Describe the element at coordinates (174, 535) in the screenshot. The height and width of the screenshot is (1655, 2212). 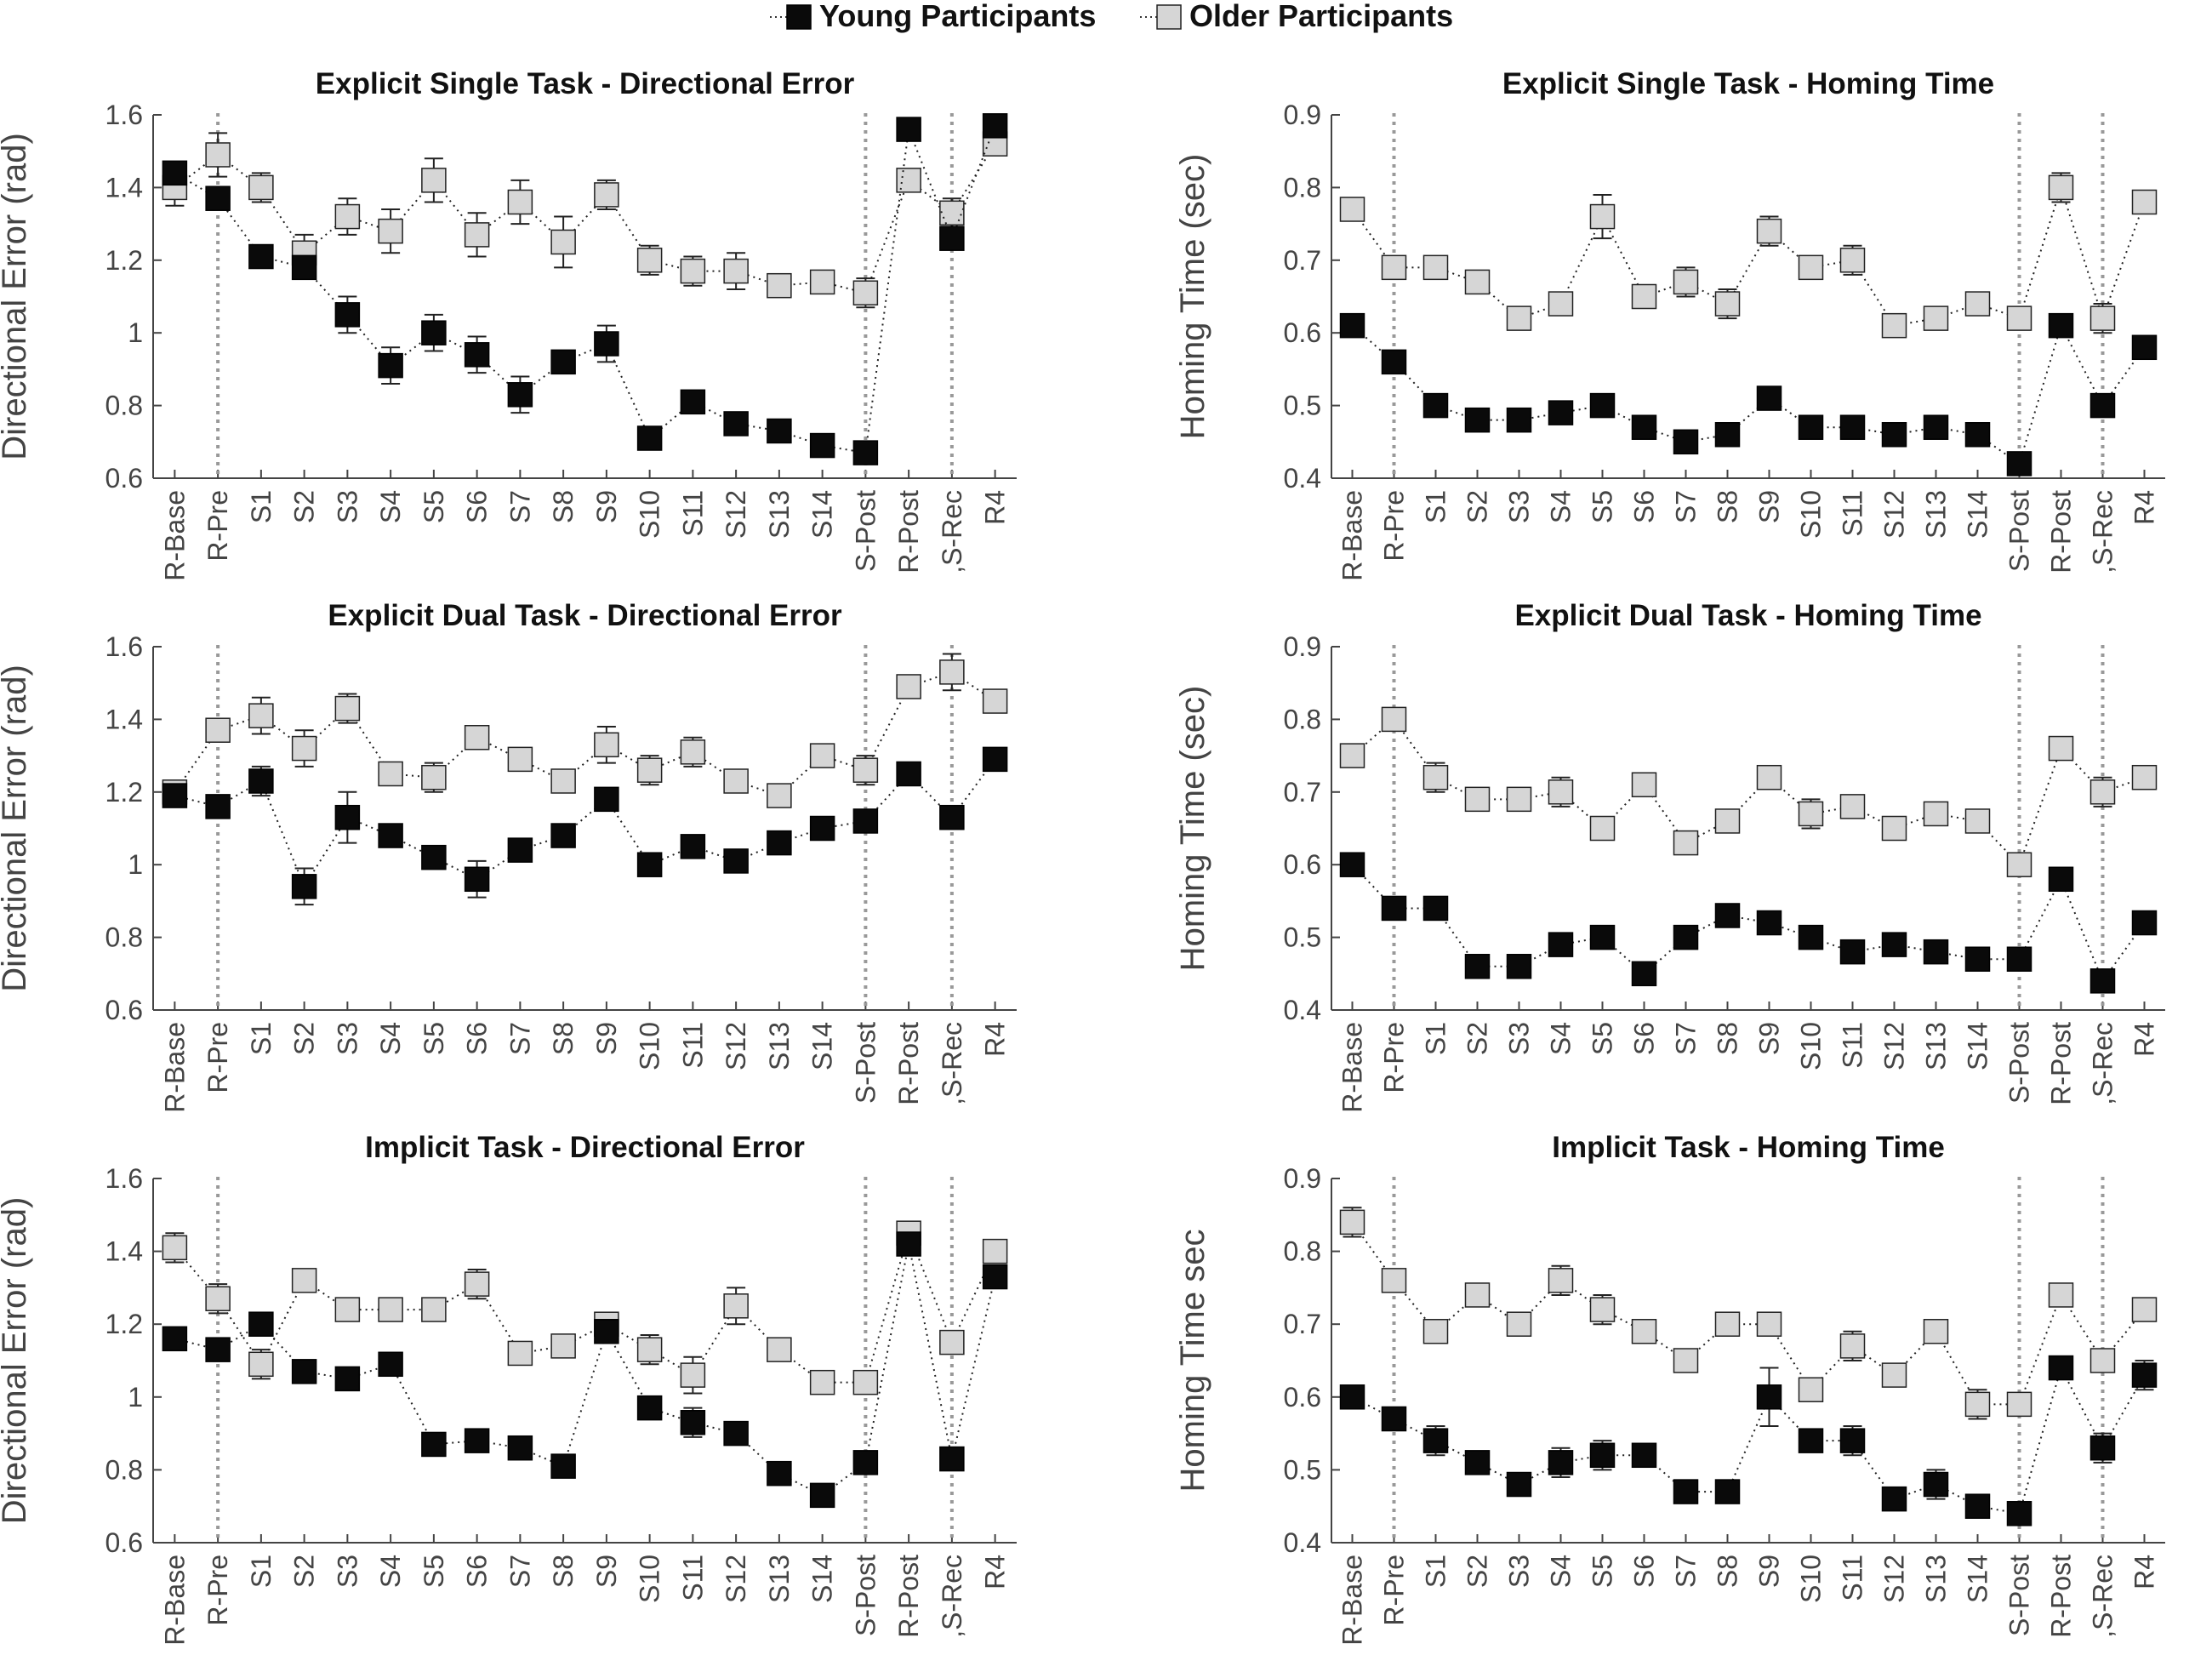
I see `x-tick-label: R-Base` at that location.